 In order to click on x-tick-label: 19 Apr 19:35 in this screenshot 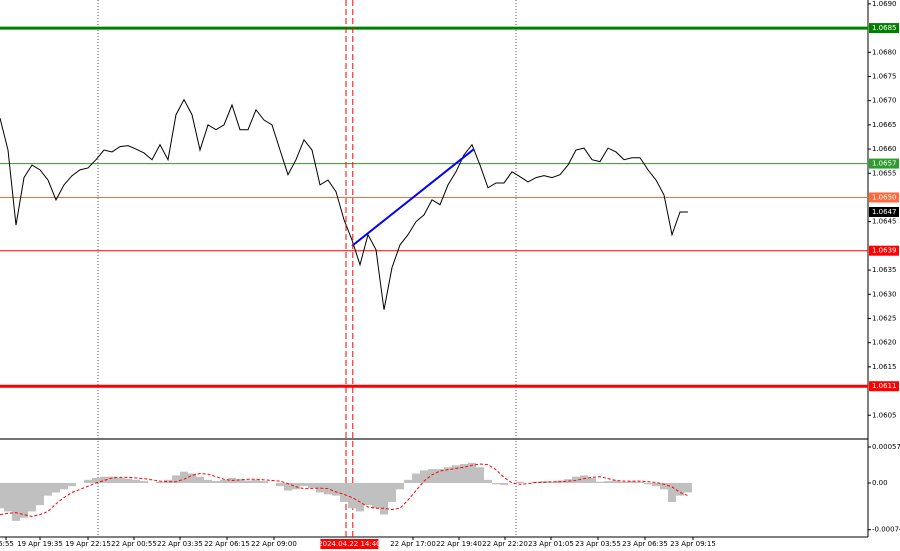, I will do `click(40, 544)`.